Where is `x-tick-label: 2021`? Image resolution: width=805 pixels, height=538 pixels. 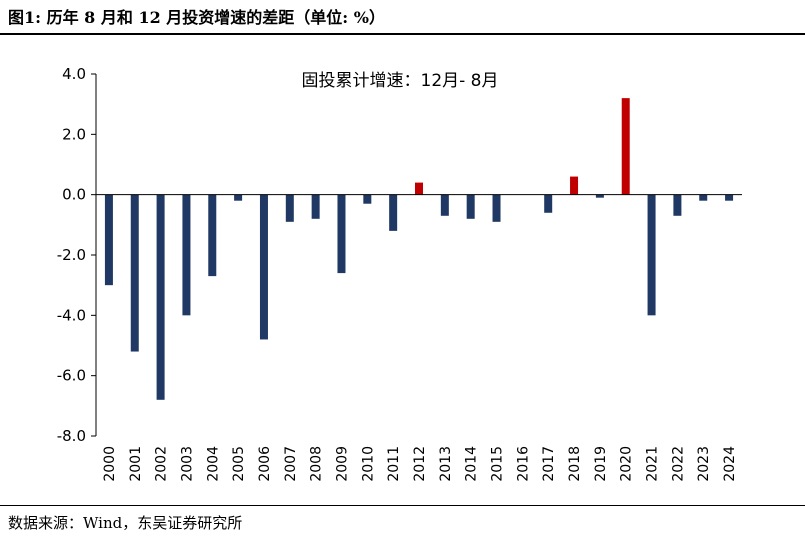 x-tick-label: 2021 is located at coordinates (653, 464).